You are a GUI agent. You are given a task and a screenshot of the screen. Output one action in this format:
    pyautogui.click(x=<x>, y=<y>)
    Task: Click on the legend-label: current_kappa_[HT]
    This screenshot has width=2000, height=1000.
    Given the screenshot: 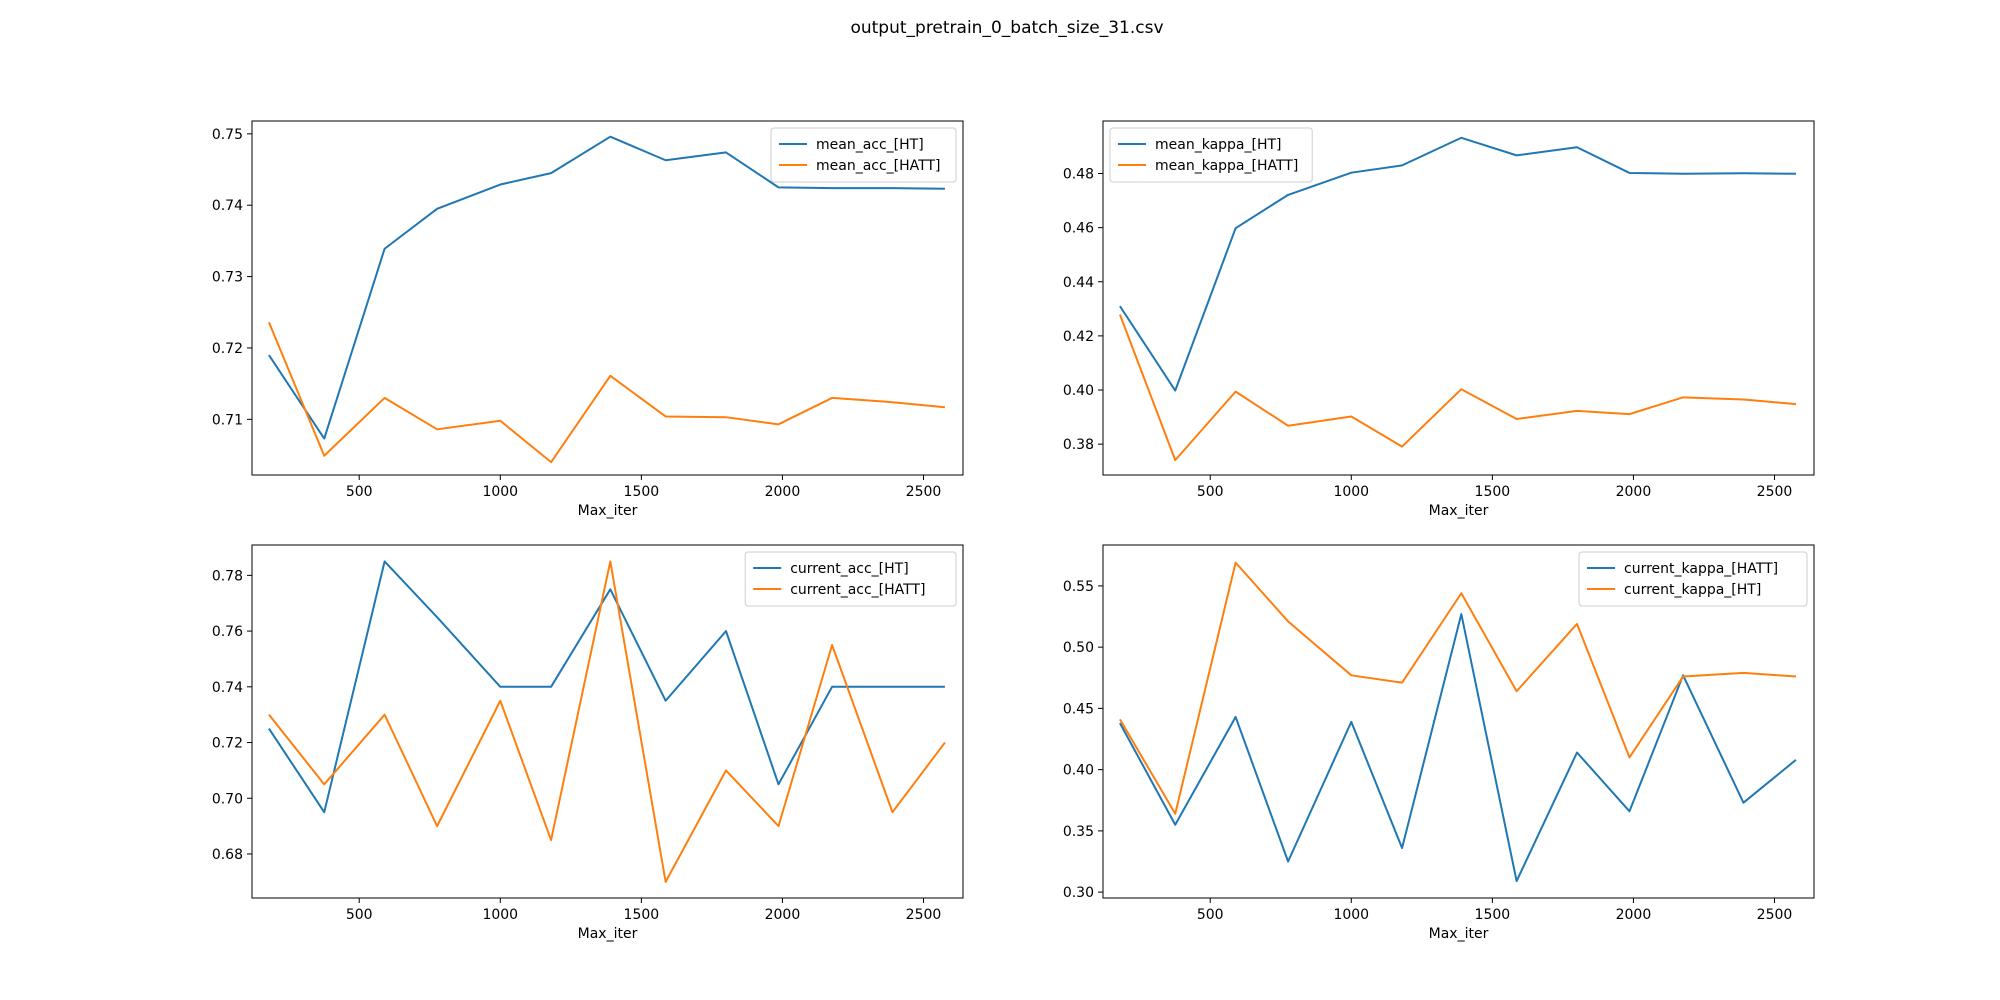 What is the action you would take?
    pyautogui.click(x=1692, y=590)
    